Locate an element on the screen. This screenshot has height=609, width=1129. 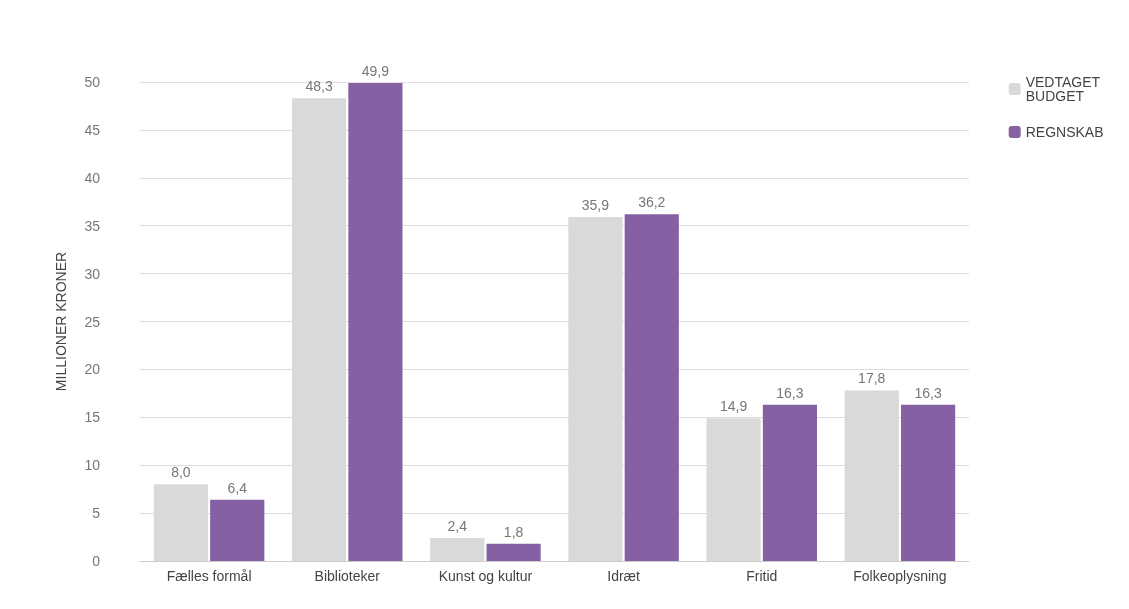
data-label: 35,9 is located at coordinates (595, 205).